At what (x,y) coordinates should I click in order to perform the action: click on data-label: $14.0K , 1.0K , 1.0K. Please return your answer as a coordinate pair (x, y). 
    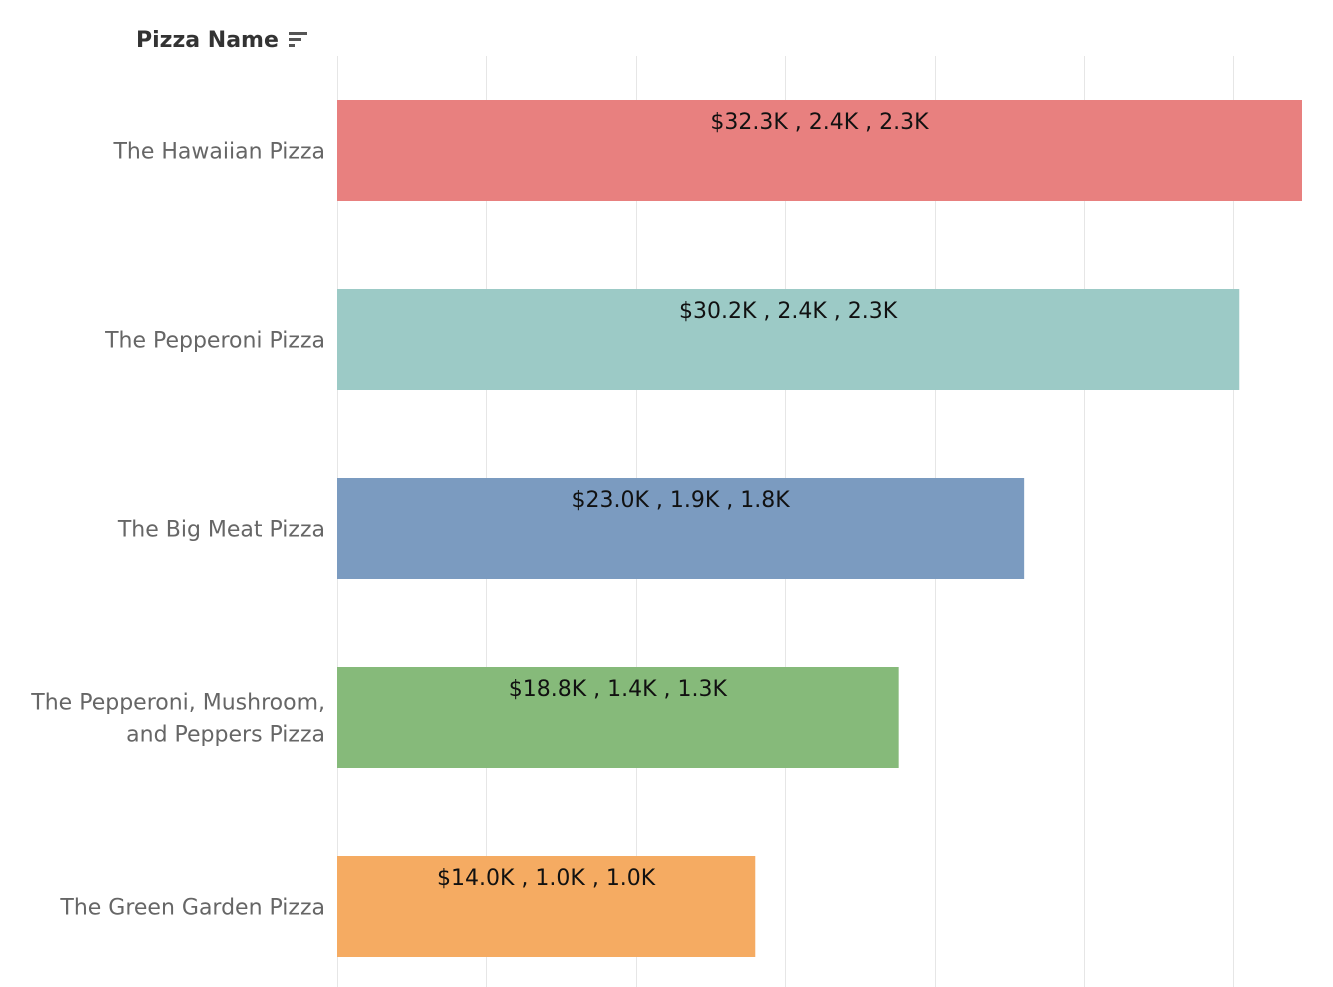
    Looking at the image, I should click on (546, 878).